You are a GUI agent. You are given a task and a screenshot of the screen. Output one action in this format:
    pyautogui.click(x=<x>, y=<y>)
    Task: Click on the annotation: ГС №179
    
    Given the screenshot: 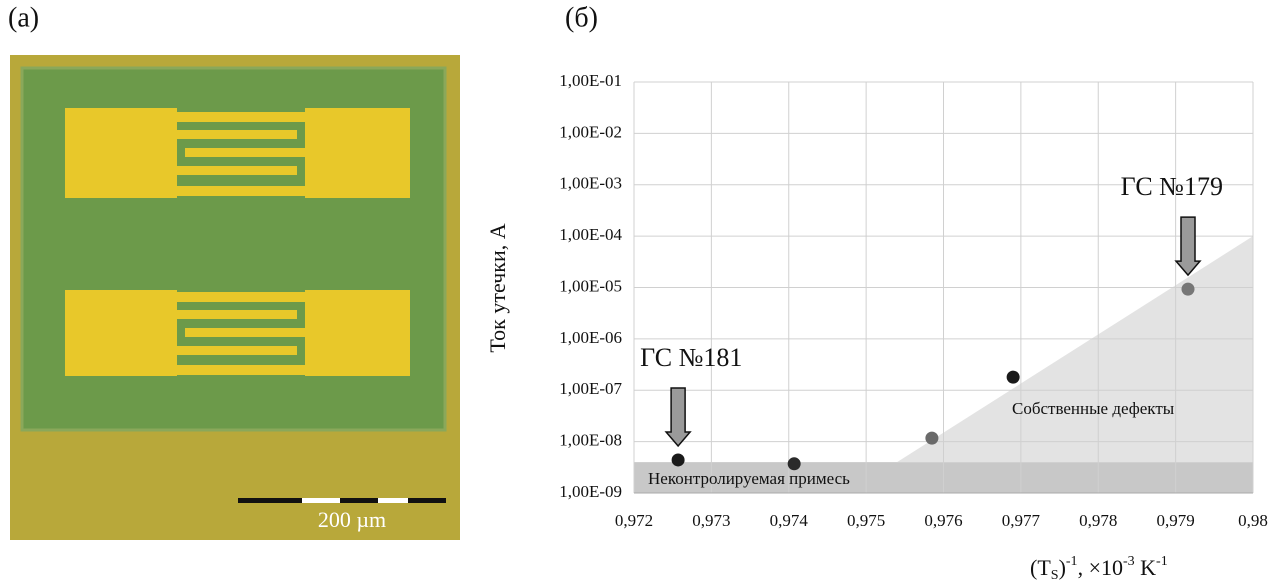 What is the action you would take?
    pyautogui.click(x=1172, y=186)
    